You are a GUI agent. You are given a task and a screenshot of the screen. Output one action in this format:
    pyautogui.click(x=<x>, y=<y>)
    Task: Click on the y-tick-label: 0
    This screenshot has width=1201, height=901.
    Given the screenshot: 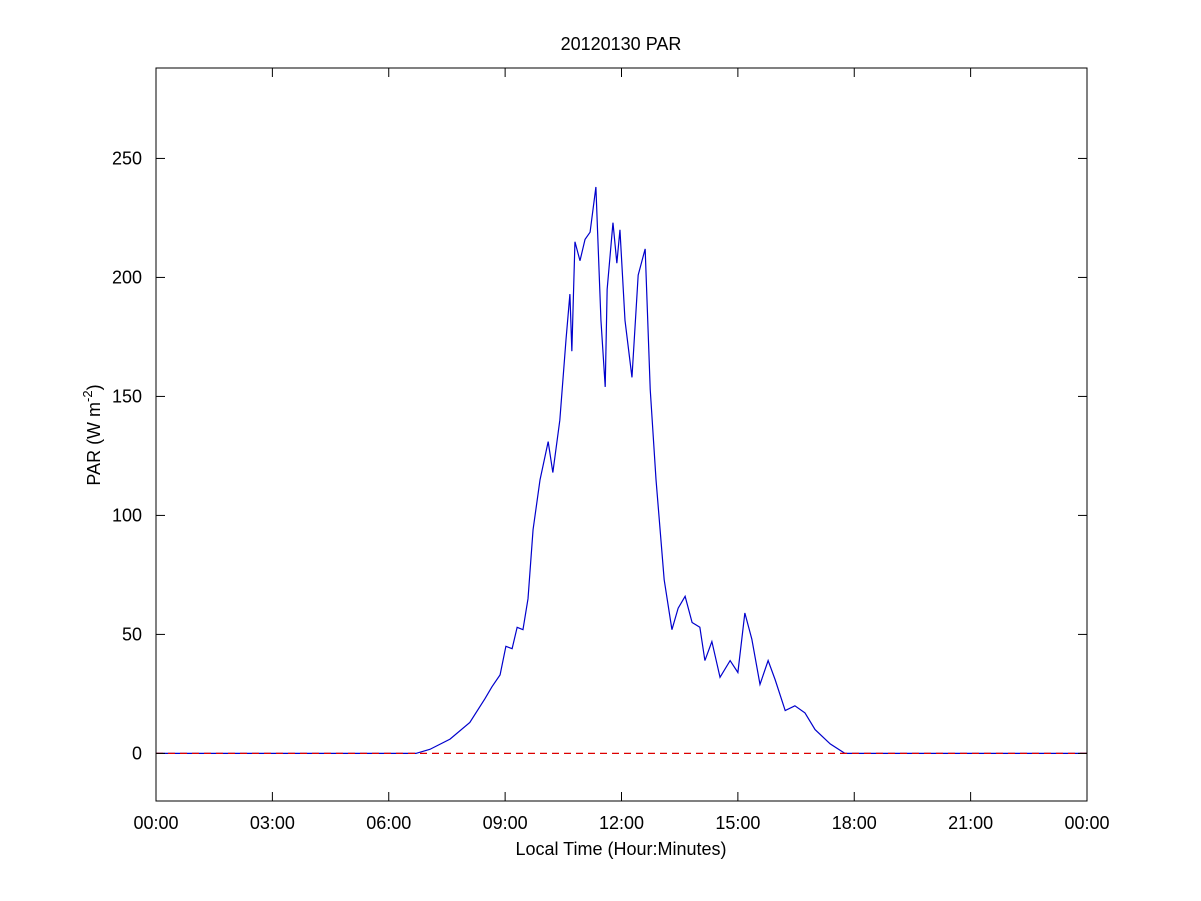 What is the action you would take?
    pyautogui.click(x=137, y=753)
    